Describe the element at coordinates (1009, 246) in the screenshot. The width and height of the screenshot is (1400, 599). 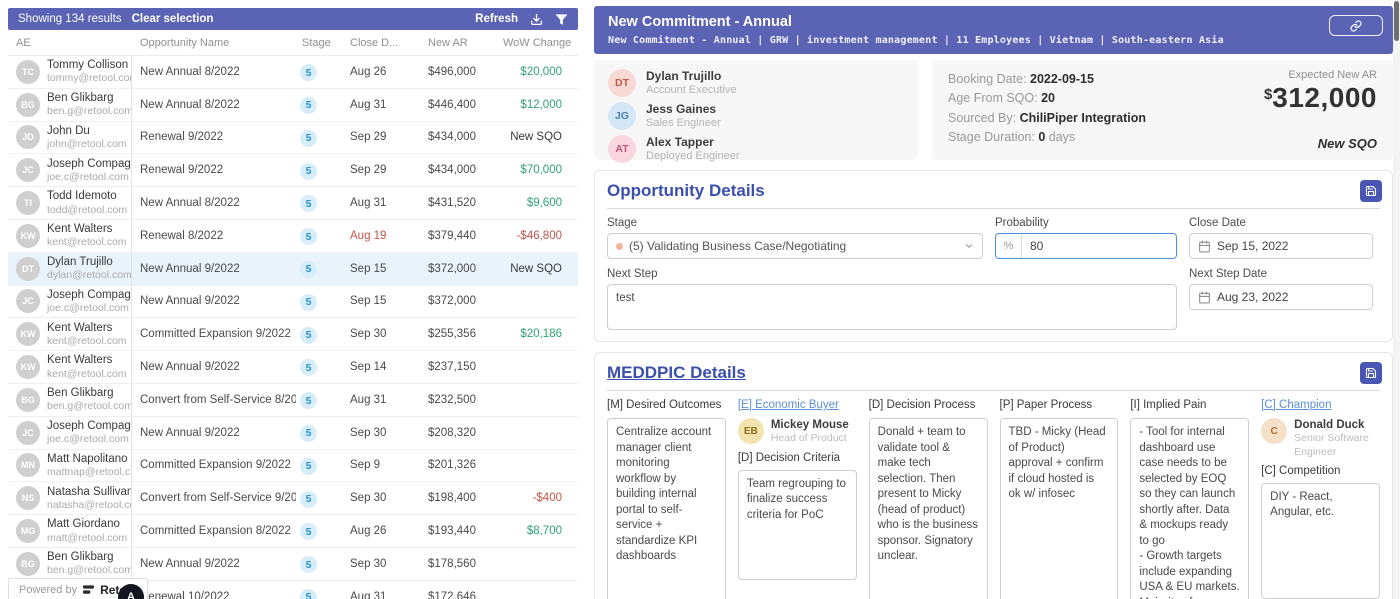
I see `percent-prefix: %` at that location.